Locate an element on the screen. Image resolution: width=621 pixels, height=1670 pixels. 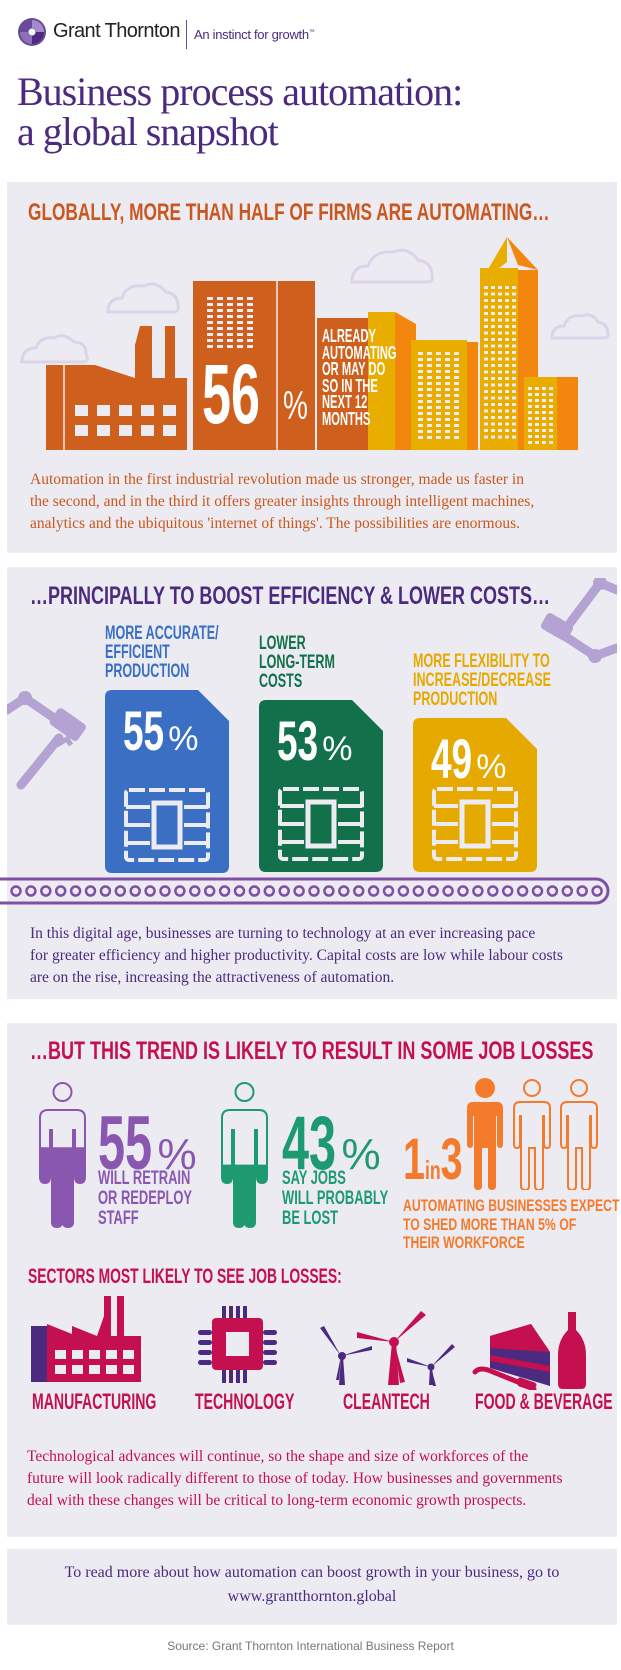
label-line: TO SHED MORE THAN 5% OF is located at coordinates (490, 1224).